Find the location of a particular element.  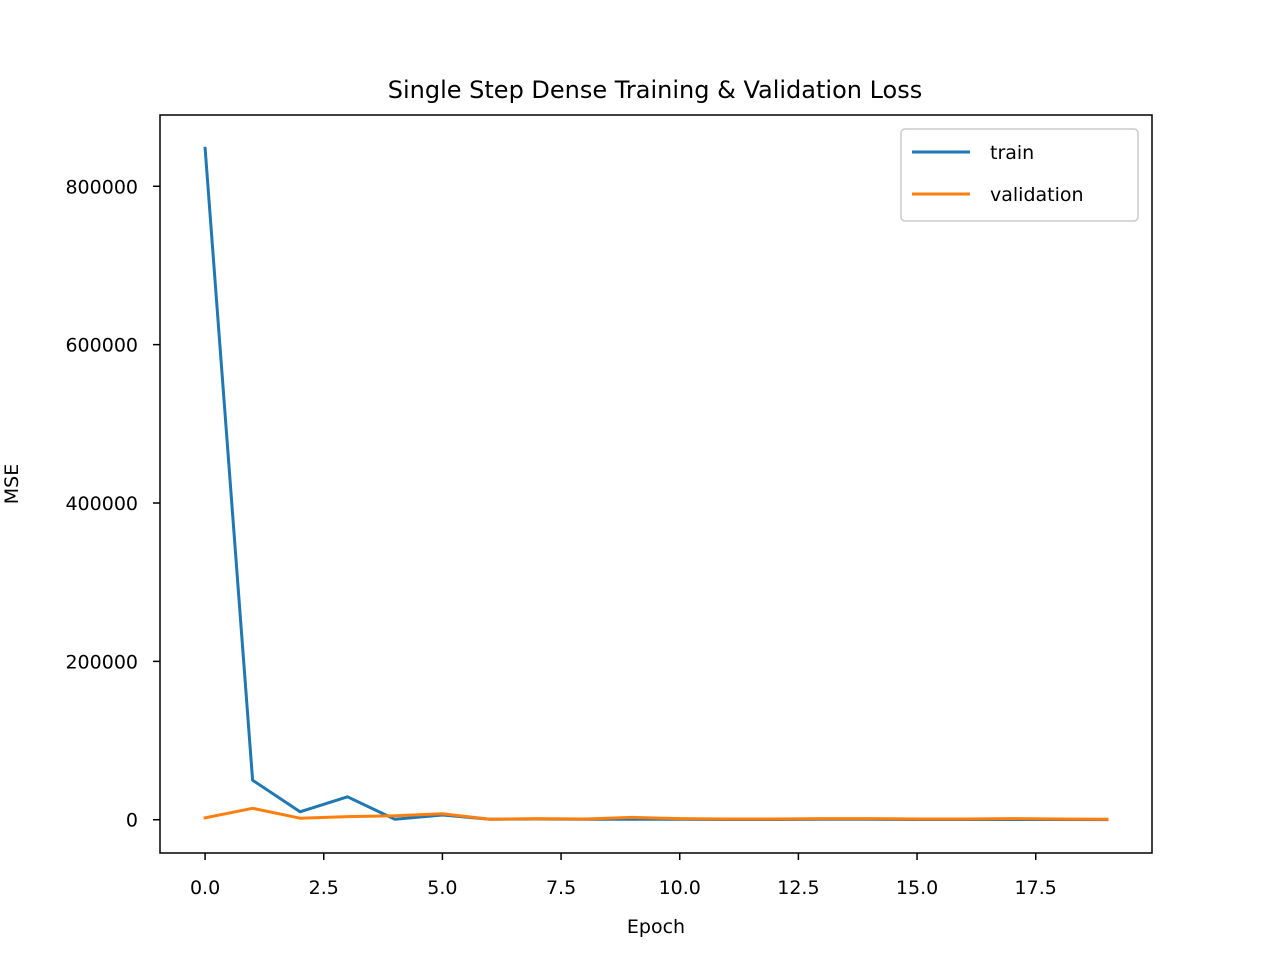

y-tick-label: 400000 is located at coordinates (101, 504).